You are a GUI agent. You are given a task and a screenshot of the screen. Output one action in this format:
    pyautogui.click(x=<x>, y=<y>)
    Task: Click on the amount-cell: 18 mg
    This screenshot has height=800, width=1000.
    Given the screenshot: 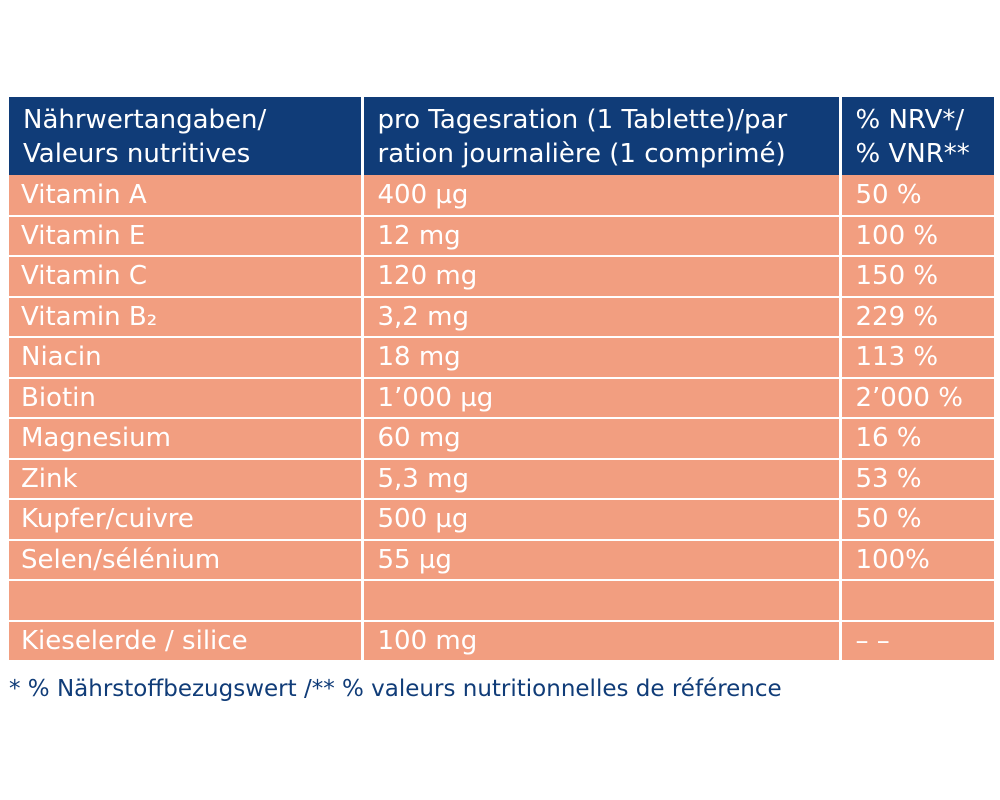 What is the action you would take?
    pyautogui.click(x=602, y=358)
    